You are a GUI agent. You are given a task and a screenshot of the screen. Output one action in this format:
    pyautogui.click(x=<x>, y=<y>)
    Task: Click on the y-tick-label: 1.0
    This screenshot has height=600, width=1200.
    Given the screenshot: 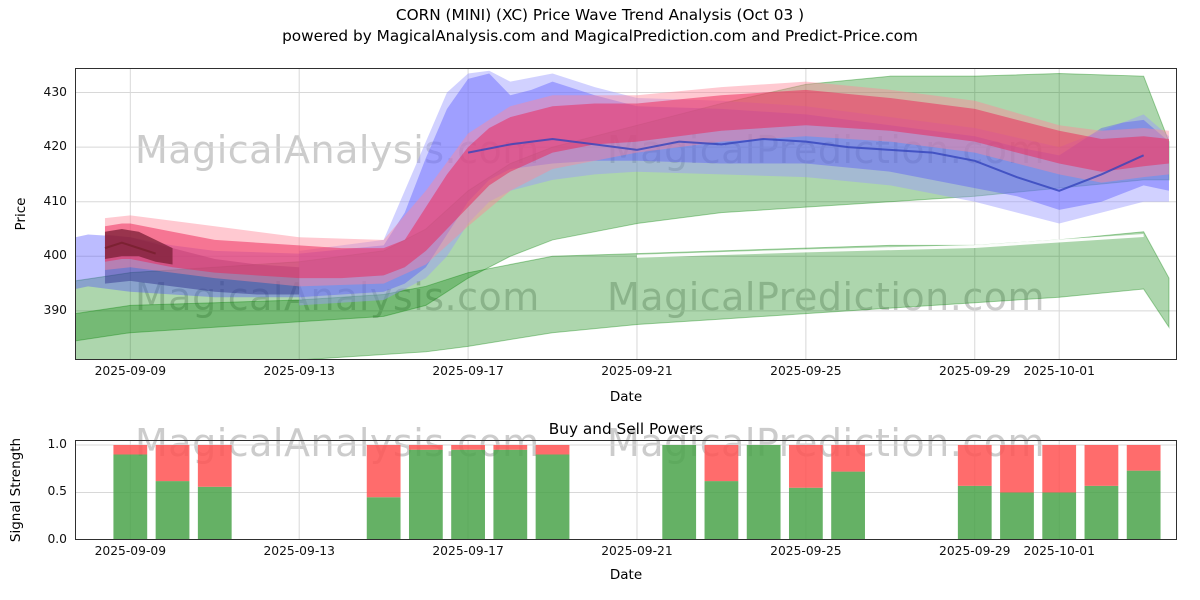 What is the action you would take?
    pyautogui.click(x=57, y=443)
    